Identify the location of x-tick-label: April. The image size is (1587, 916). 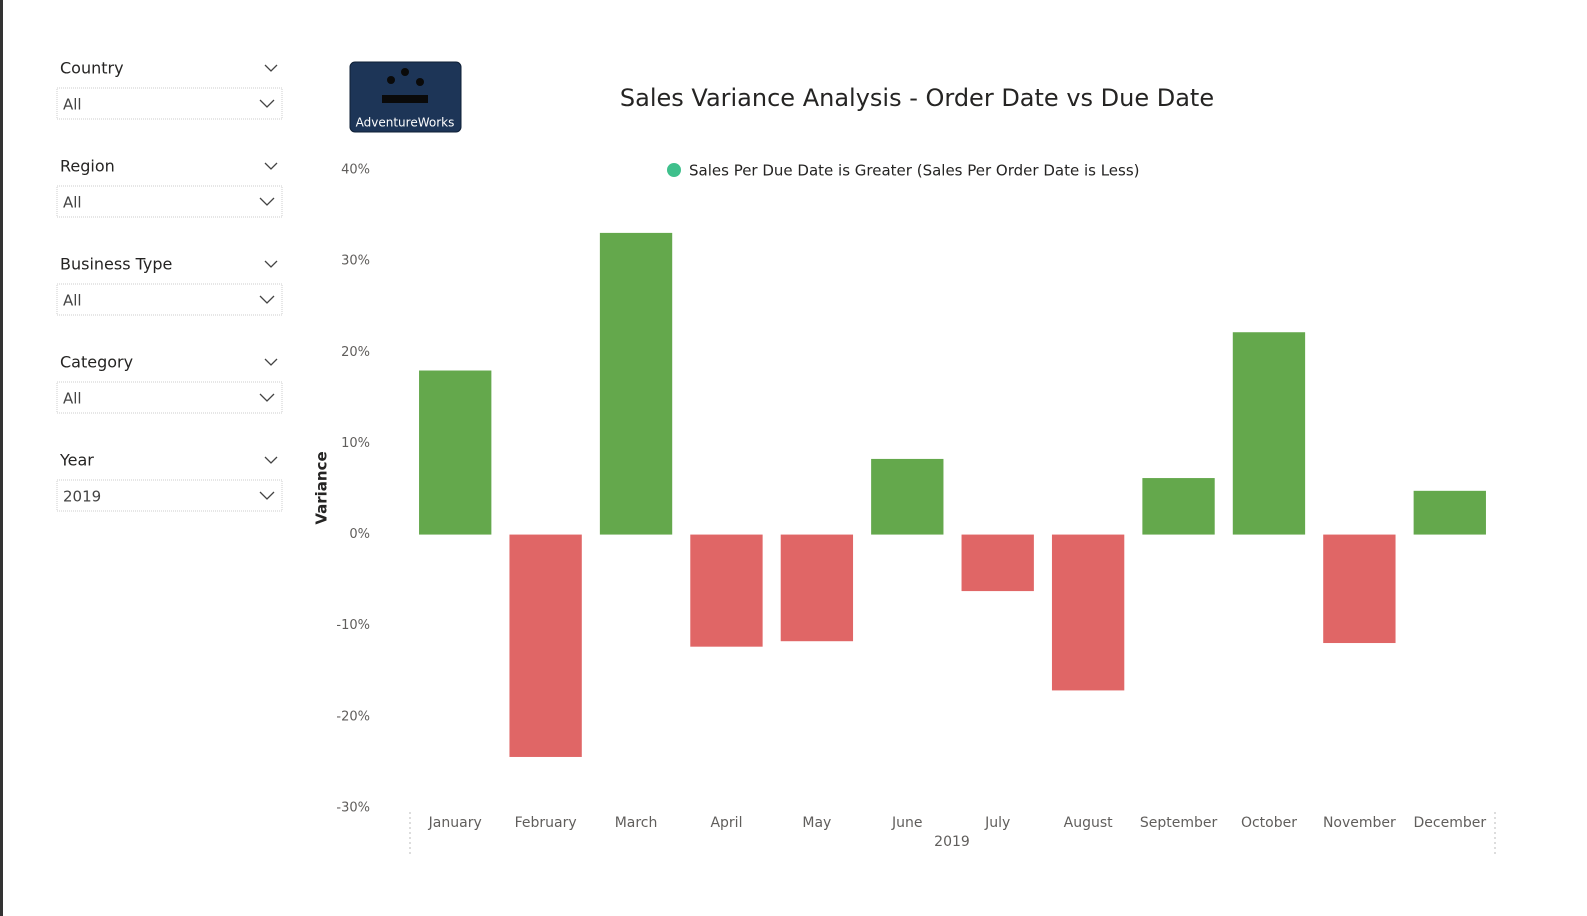
(726, 823).